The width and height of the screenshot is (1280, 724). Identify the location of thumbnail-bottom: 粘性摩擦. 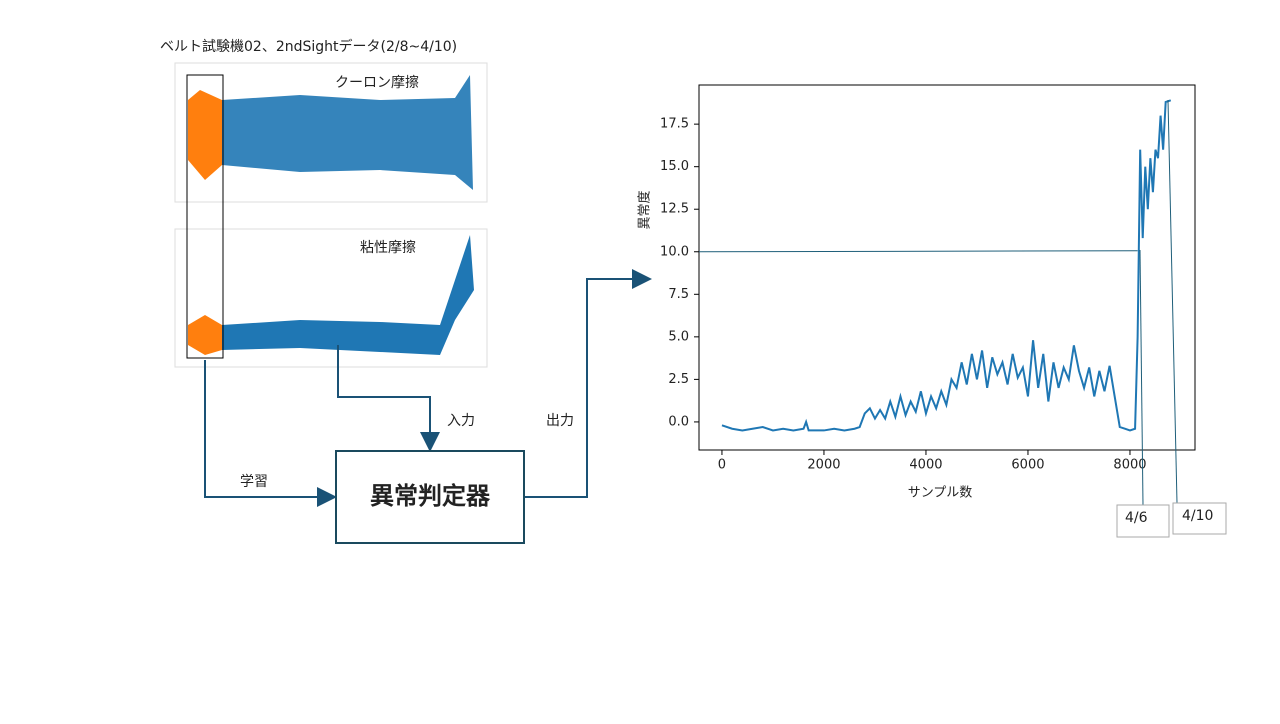
(331, 298).